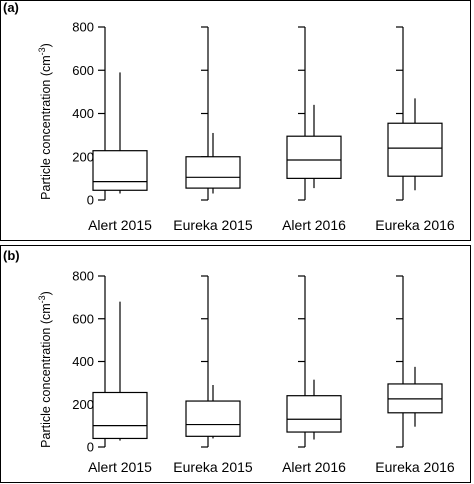  Describe the element at coordinates (11, 255) in the screenshot. I see `panel-label: (b)` at that location.